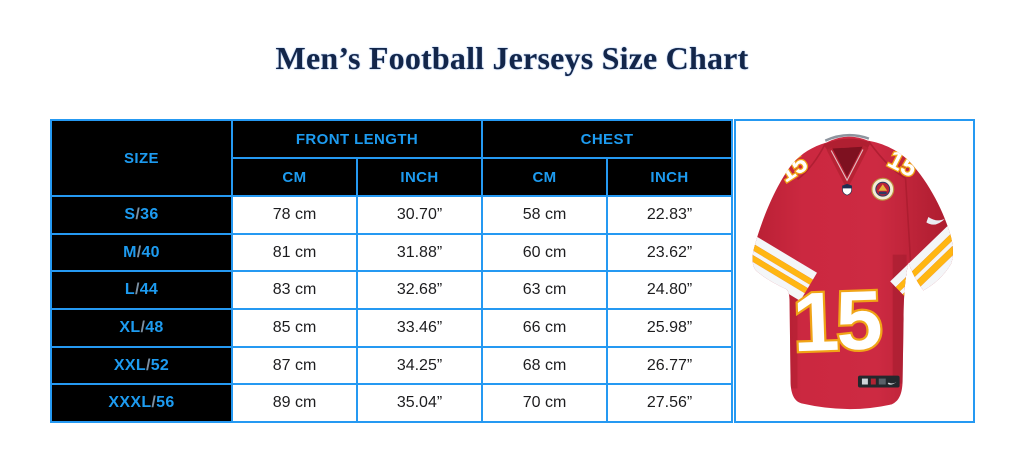  I want to click on header-row-units: CM INCH CM INCH, so click(392, 177).